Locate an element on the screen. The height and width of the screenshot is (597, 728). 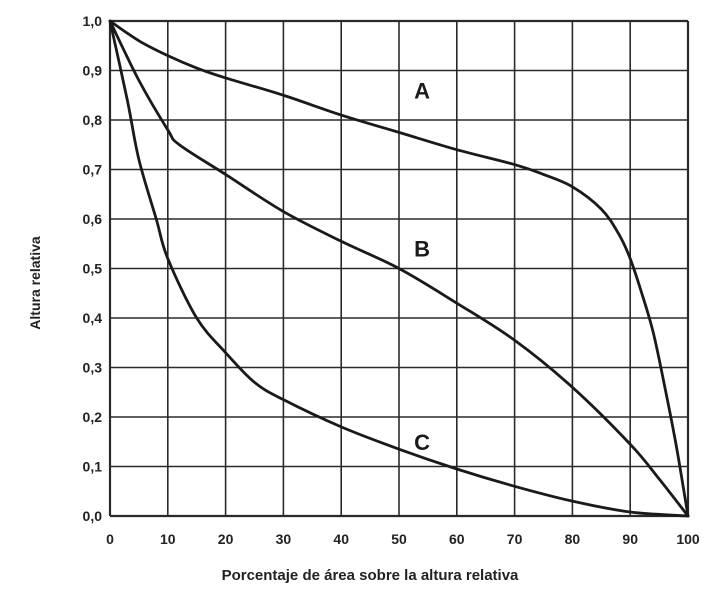
x-tick-labels: 0 10 20 30 40 50 60 70 80 90 100 is located at coordinates (403, 539).